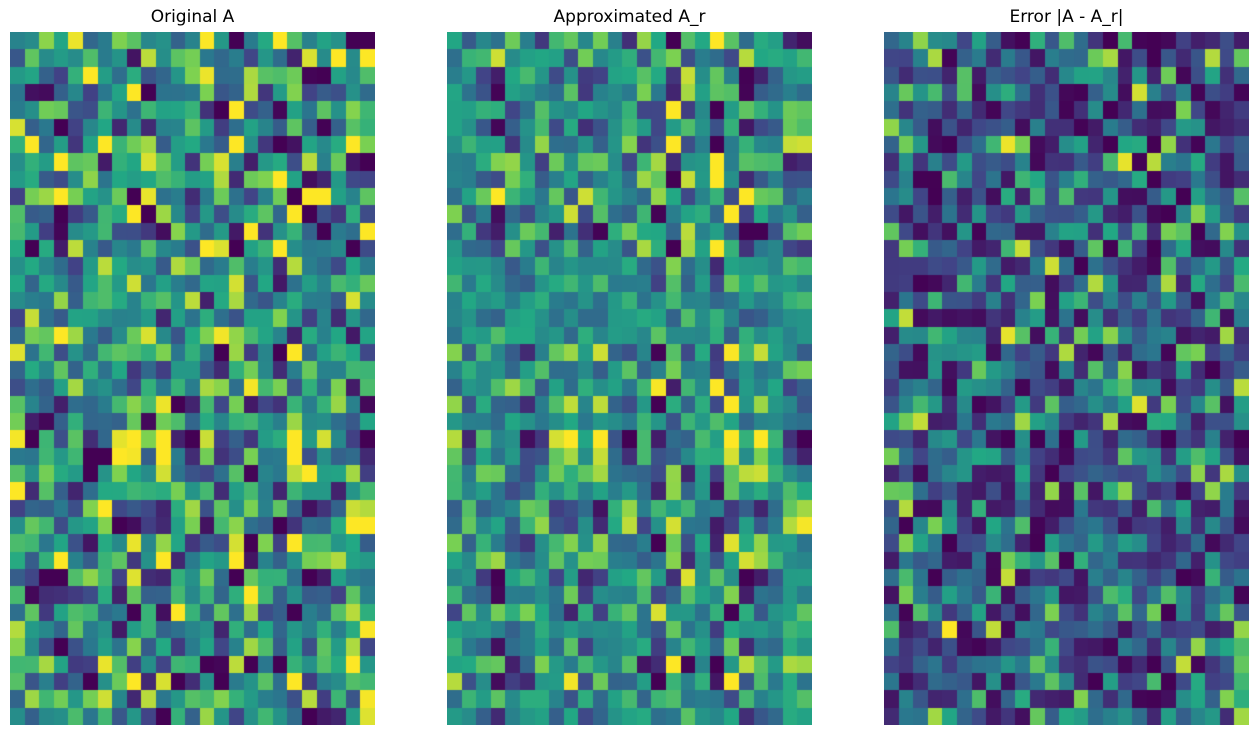  What do you see at coordinates (192, 17) in the screenshot?
I see `panel-title-original-a: Original A` at bounding box center [192, 17].